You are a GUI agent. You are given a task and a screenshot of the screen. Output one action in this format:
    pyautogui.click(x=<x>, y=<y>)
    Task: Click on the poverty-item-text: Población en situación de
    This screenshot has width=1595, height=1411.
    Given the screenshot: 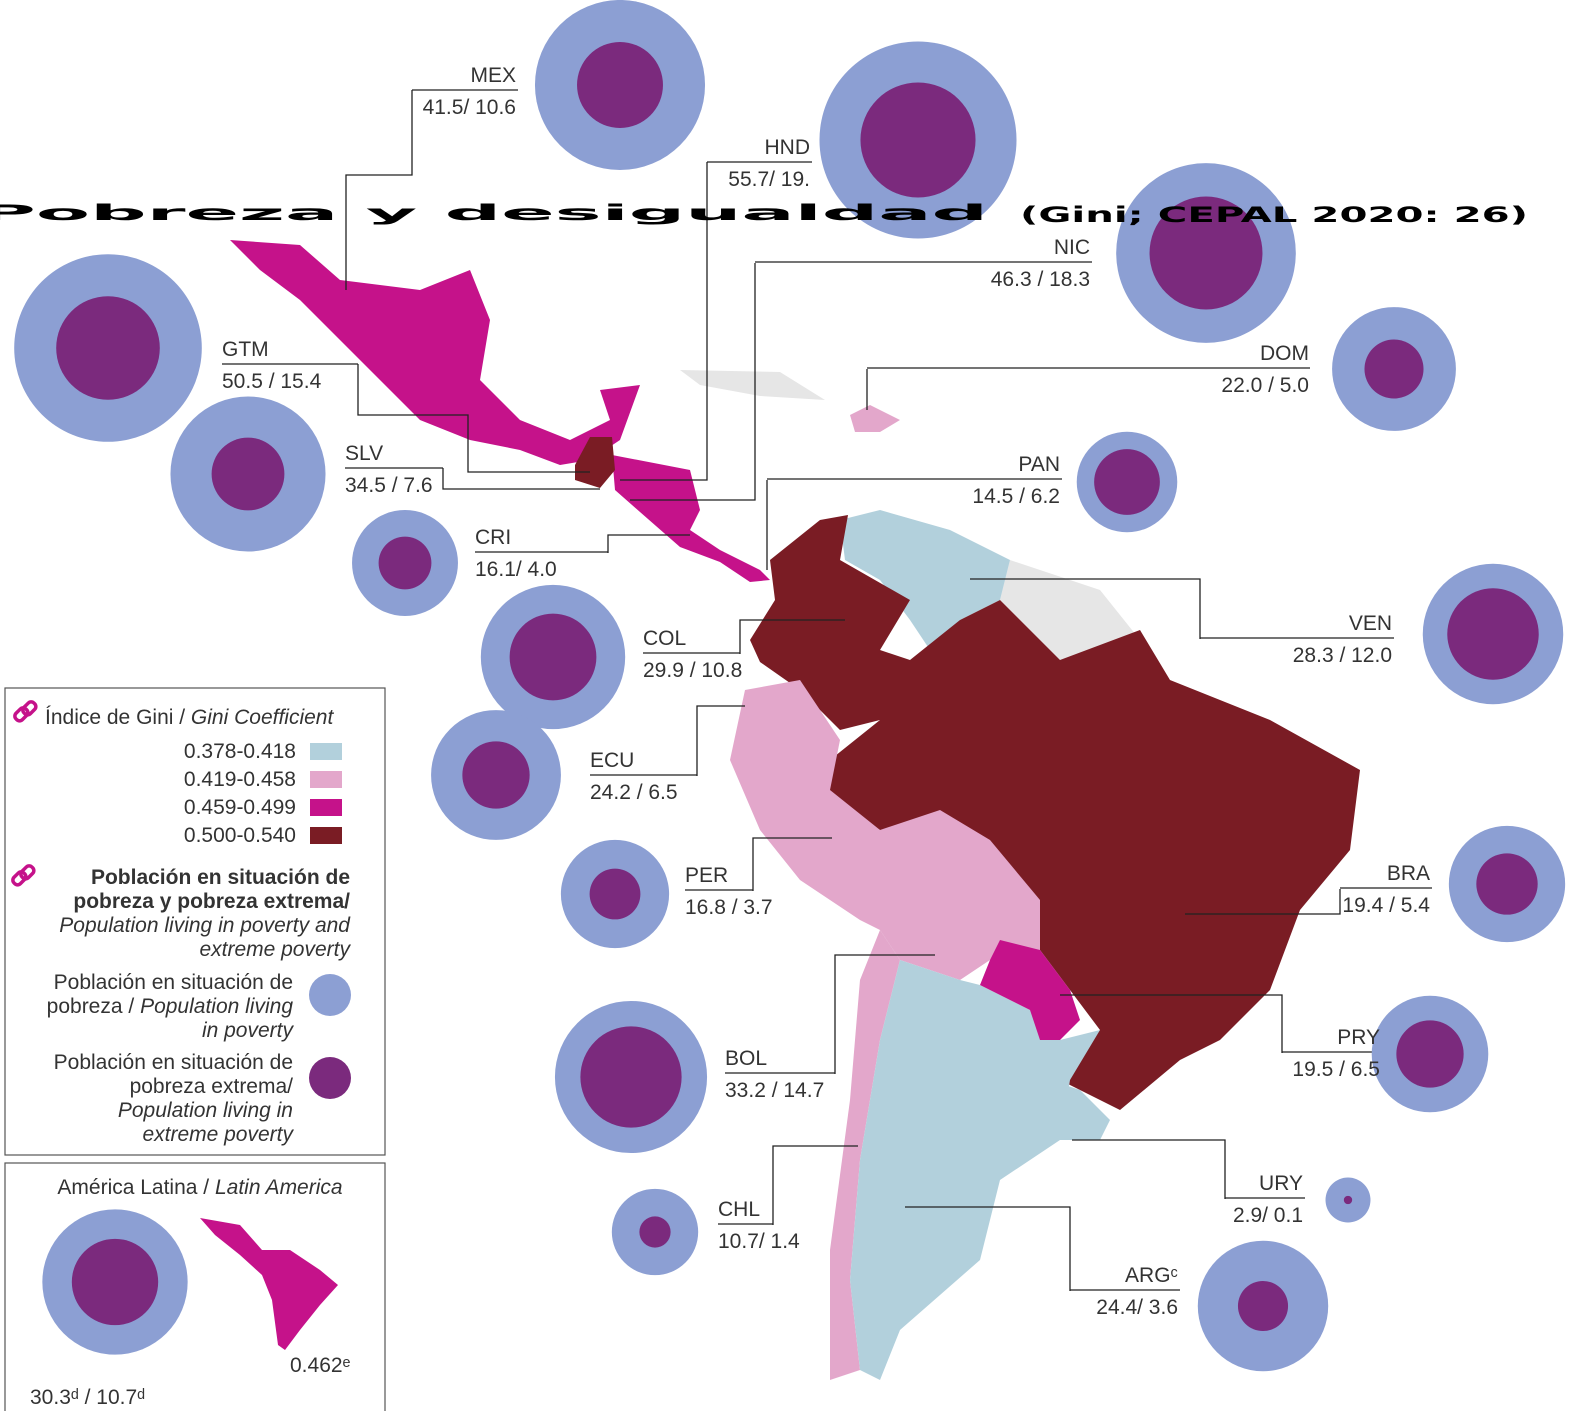 What is the action you would take?
    pyautogui.click(x=173, y=982)
    